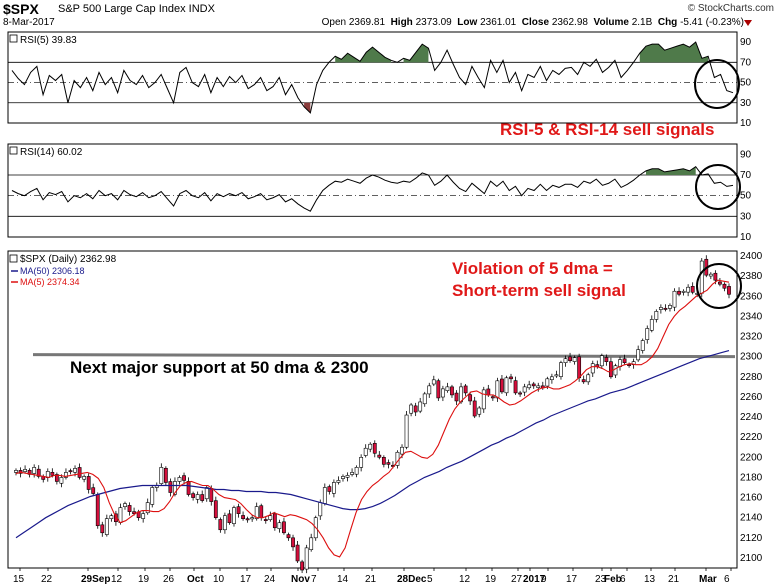 This screenshot has width=780, height=586. Describe the element at coordinates (412, 579) in the screenshot. I see `xtick-label: 28Dec` at that location.